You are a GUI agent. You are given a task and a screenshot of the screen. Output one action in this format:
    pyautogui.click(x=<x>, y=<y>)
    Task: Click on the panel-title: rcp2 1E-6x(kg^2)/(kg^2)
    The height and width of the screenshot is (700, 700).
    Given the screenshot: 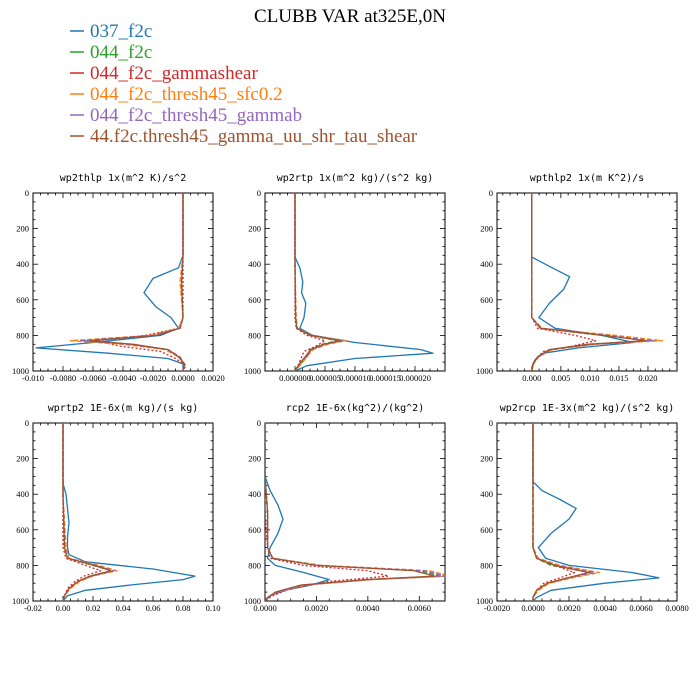 What is the action you would take?
    pyautogui.click(x=355, y=408)
    